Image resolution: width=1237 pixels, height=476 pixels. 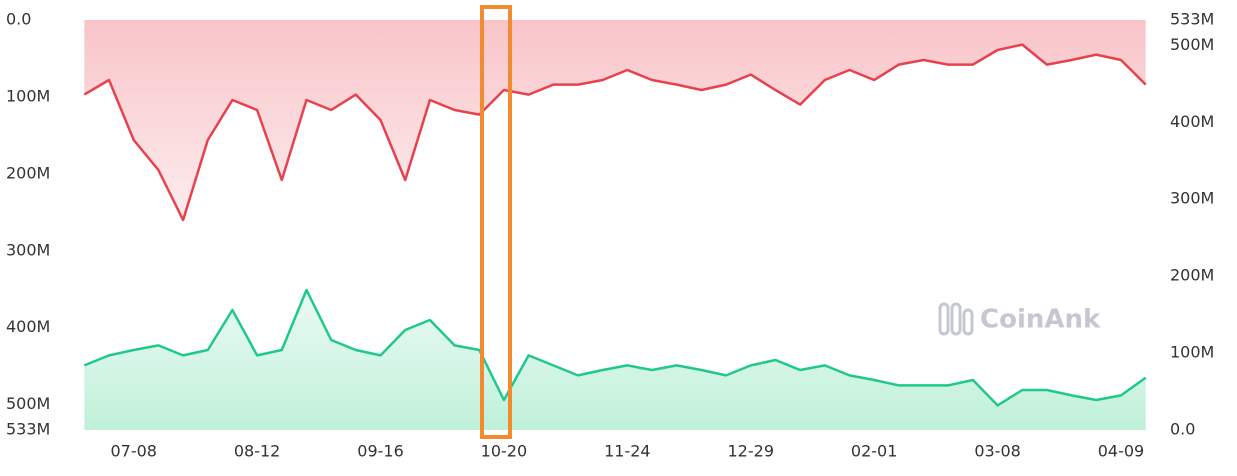 What do you see at coordinates (1040, 320) in the screenshot?
I see `watermark: CoinAnk` at bounding box center [1040, 320].